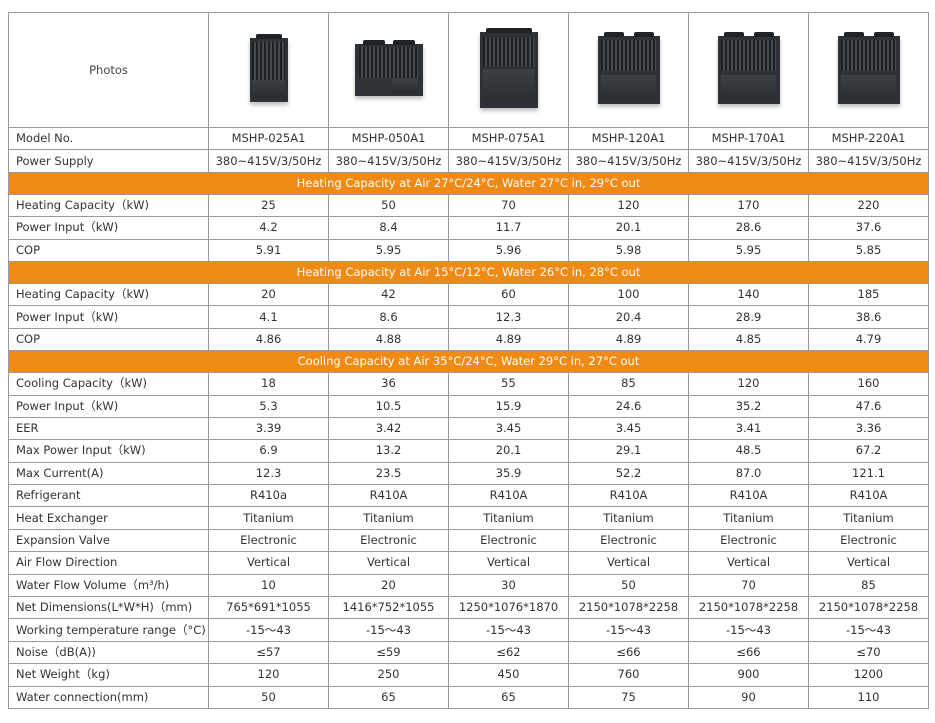 The width and height of the screenshot is (935, 723). I want to click on spec-row: Heating Capacity（kW) 25 50 70 120 170 220, so click(468, 205).